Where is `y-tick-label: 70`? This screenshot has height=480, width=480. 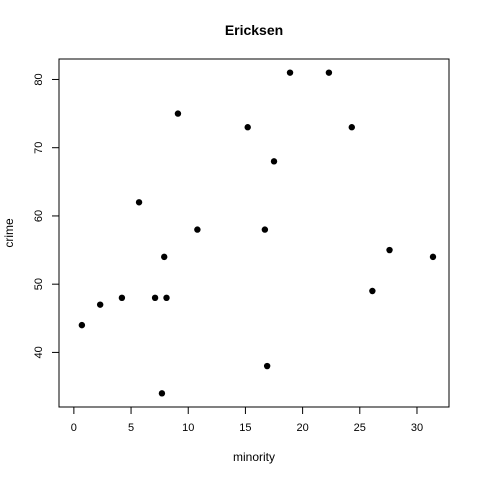
y-tick-label: 70 is located at coordinates (39, 148).